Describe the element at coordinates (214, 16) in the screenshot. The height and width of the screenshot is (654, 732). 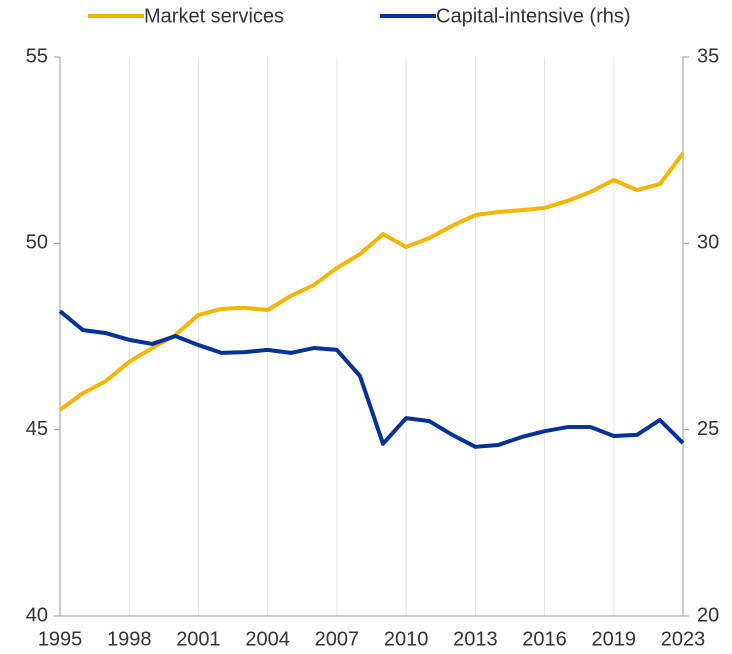
I see `legend-label: Market services` at that location.